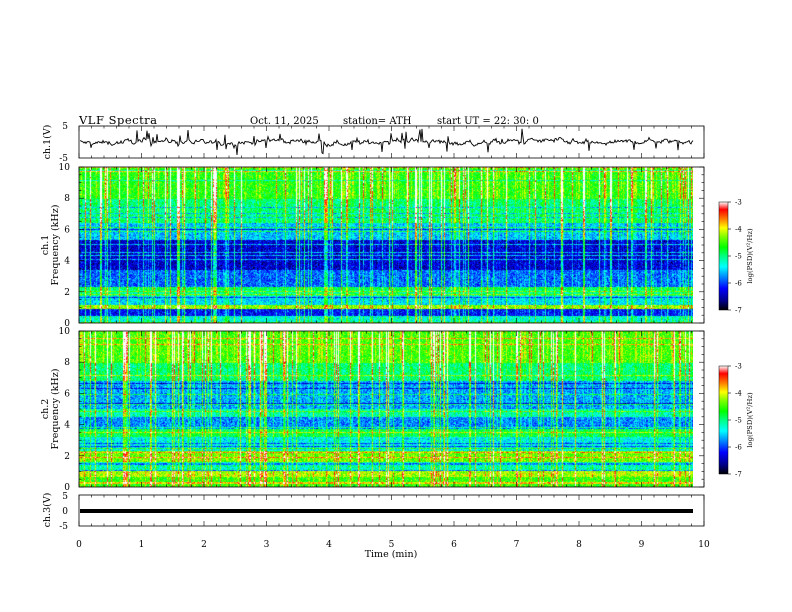 The height and width of the screenshot is (612, 792). I want to click on ch1-waveform-line, so click(387, 141).